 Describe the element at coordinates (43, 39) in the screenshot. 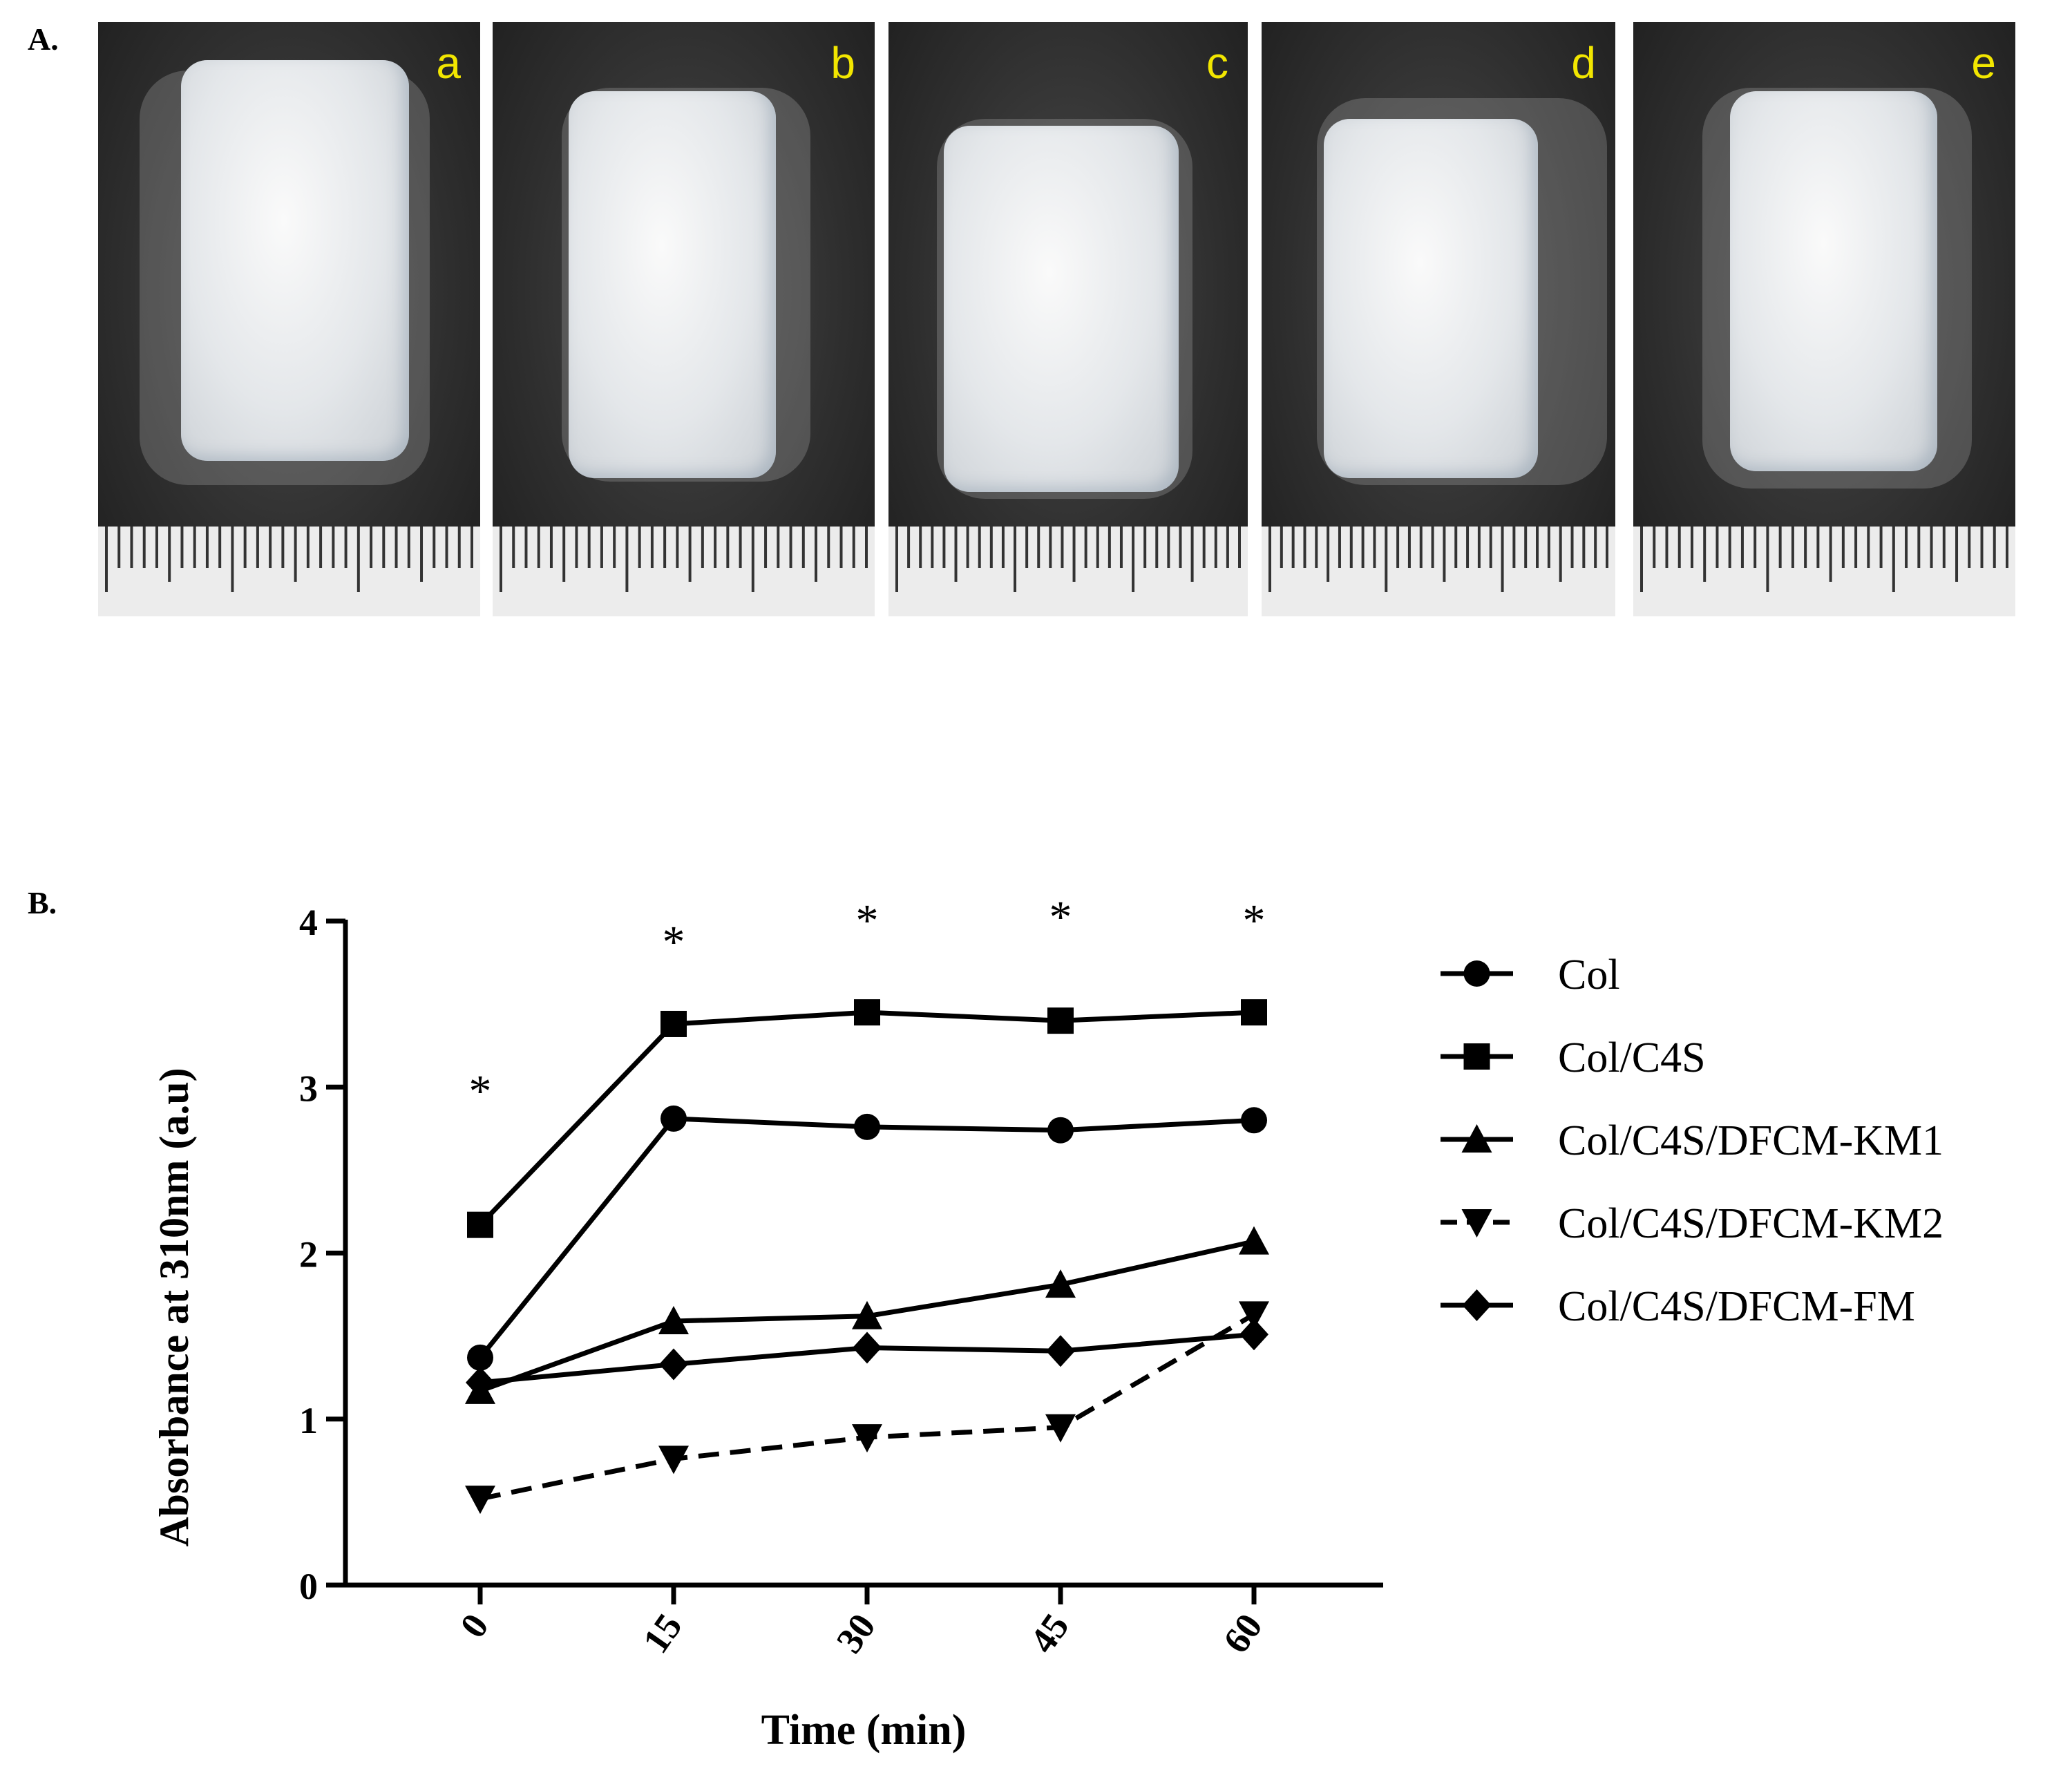

I see `panel-a-label: A.` at that location.